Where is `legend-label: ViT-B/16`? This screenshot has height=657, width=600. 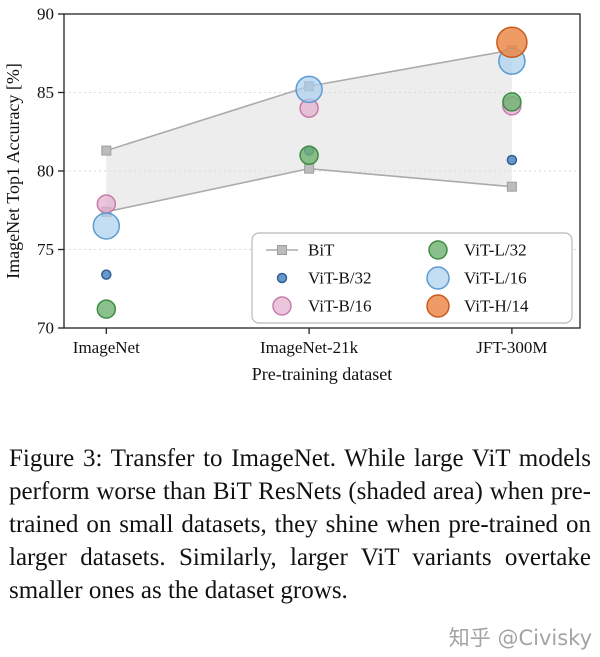 legend-label: ViT-B/16 is located at coordinates (340, 306).